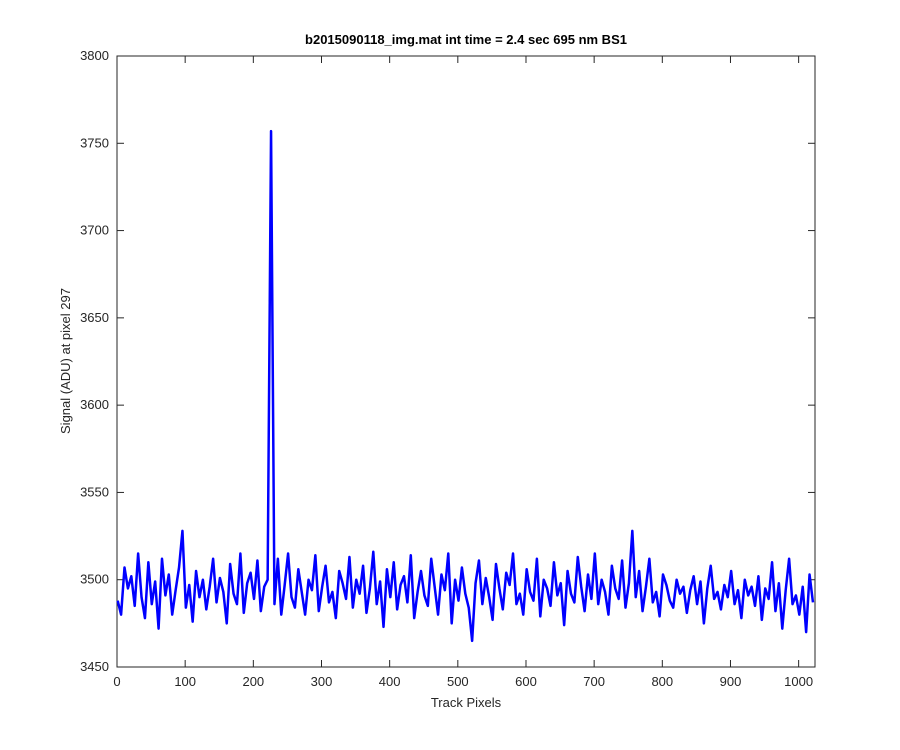 The height and width of the screenshot is (750, 900). I want to click on x-tick-label: 800, so click(662, 681).